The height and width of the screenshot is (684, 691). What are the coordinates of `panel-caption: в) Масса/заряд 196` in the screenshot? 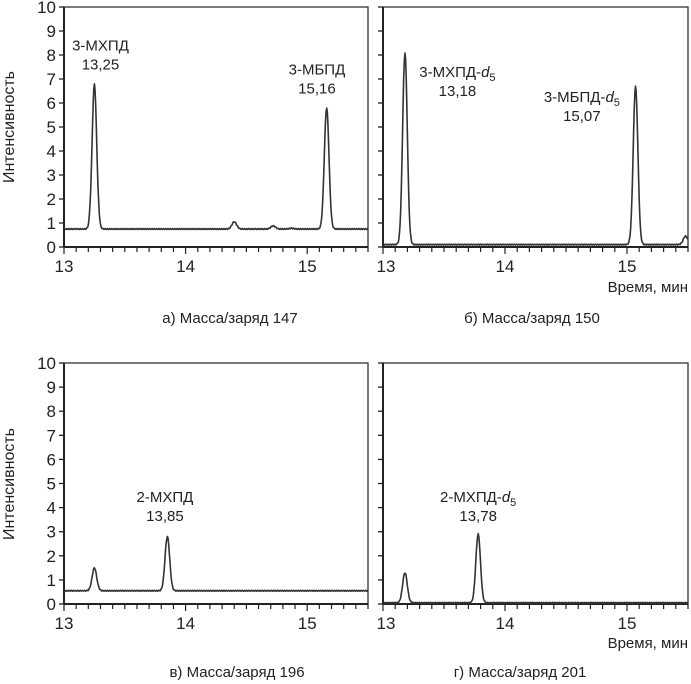 It's located at (236, 672).